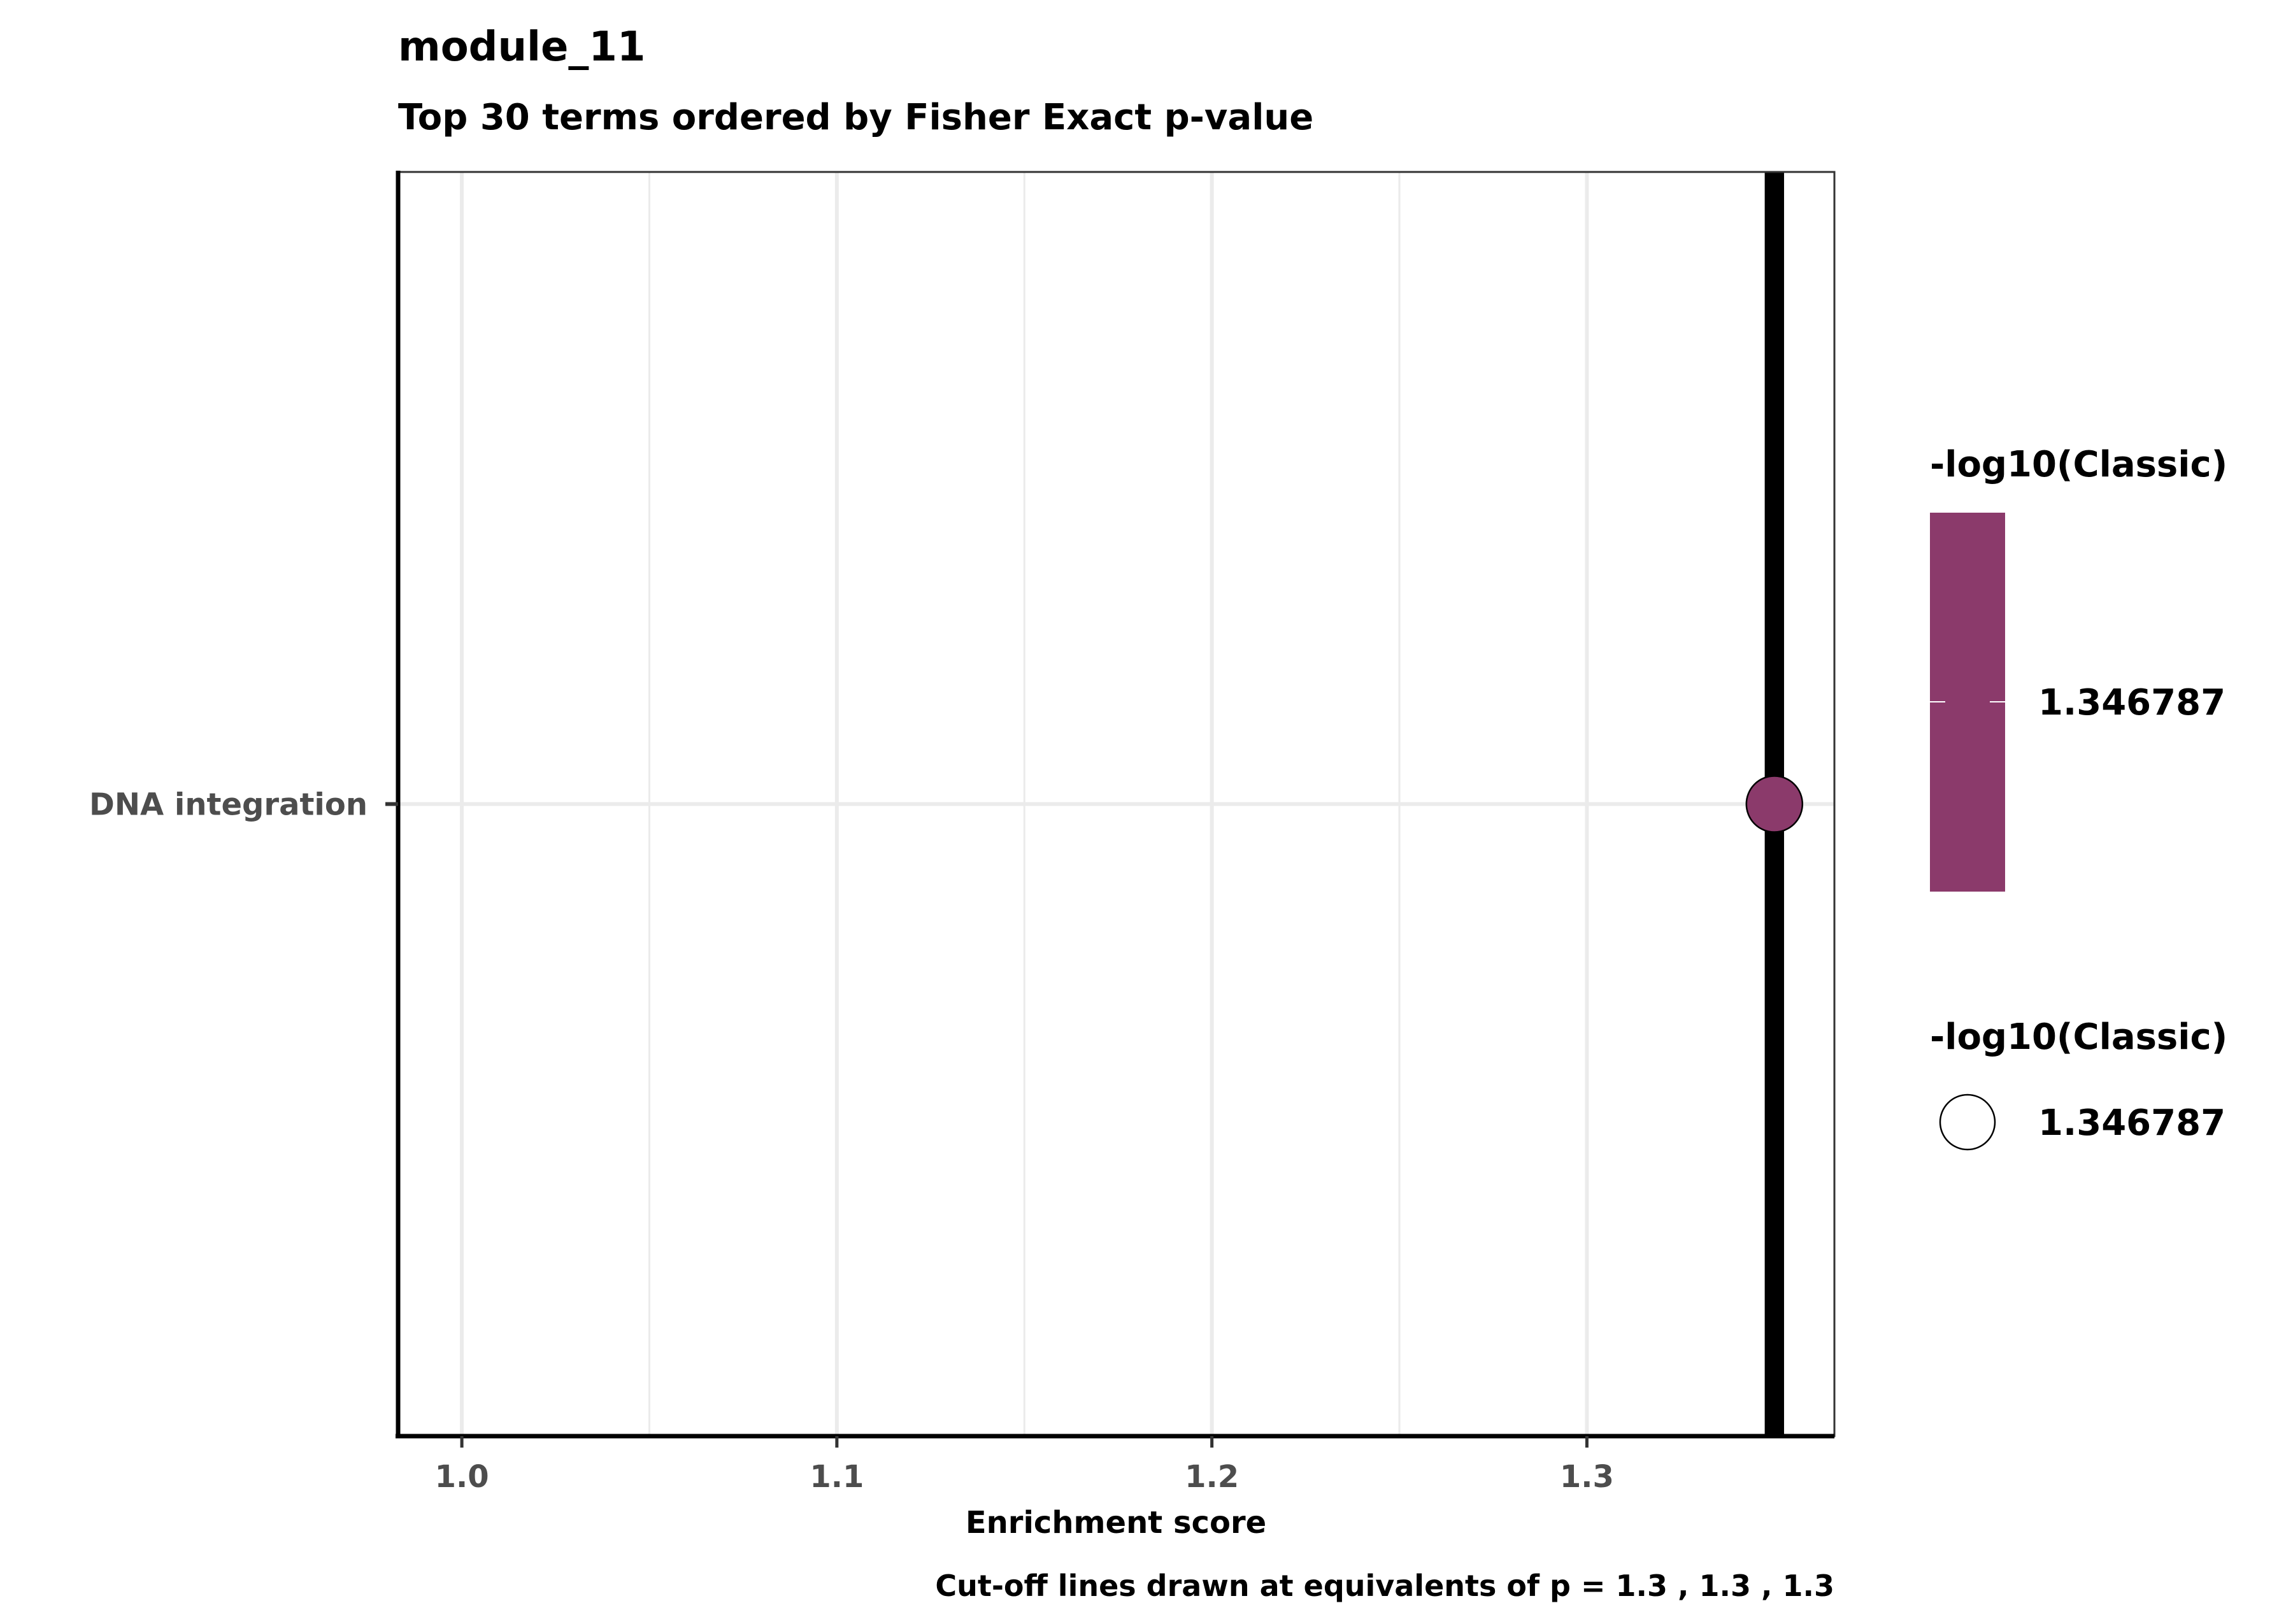 This screenshot has height=1624, width=2293. What do you see at coordinates (2078, 668) in the screenshot?
I see `color-legend: -log10(Classic) 1.346787` at bounding box center [2078, 668].